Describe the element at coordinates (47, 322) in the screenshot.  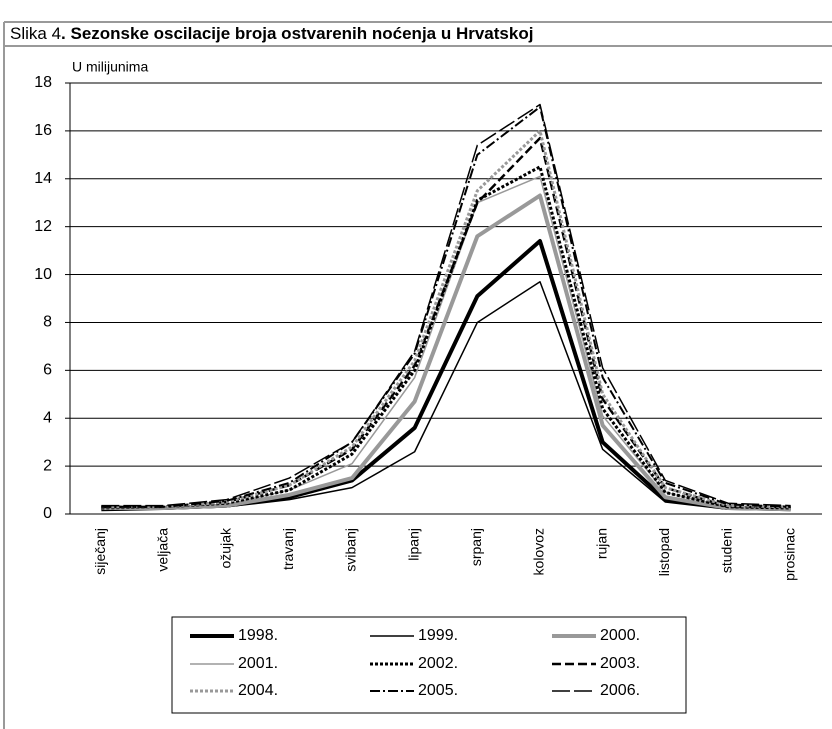
I see `y-tick-label: 8` at that location.